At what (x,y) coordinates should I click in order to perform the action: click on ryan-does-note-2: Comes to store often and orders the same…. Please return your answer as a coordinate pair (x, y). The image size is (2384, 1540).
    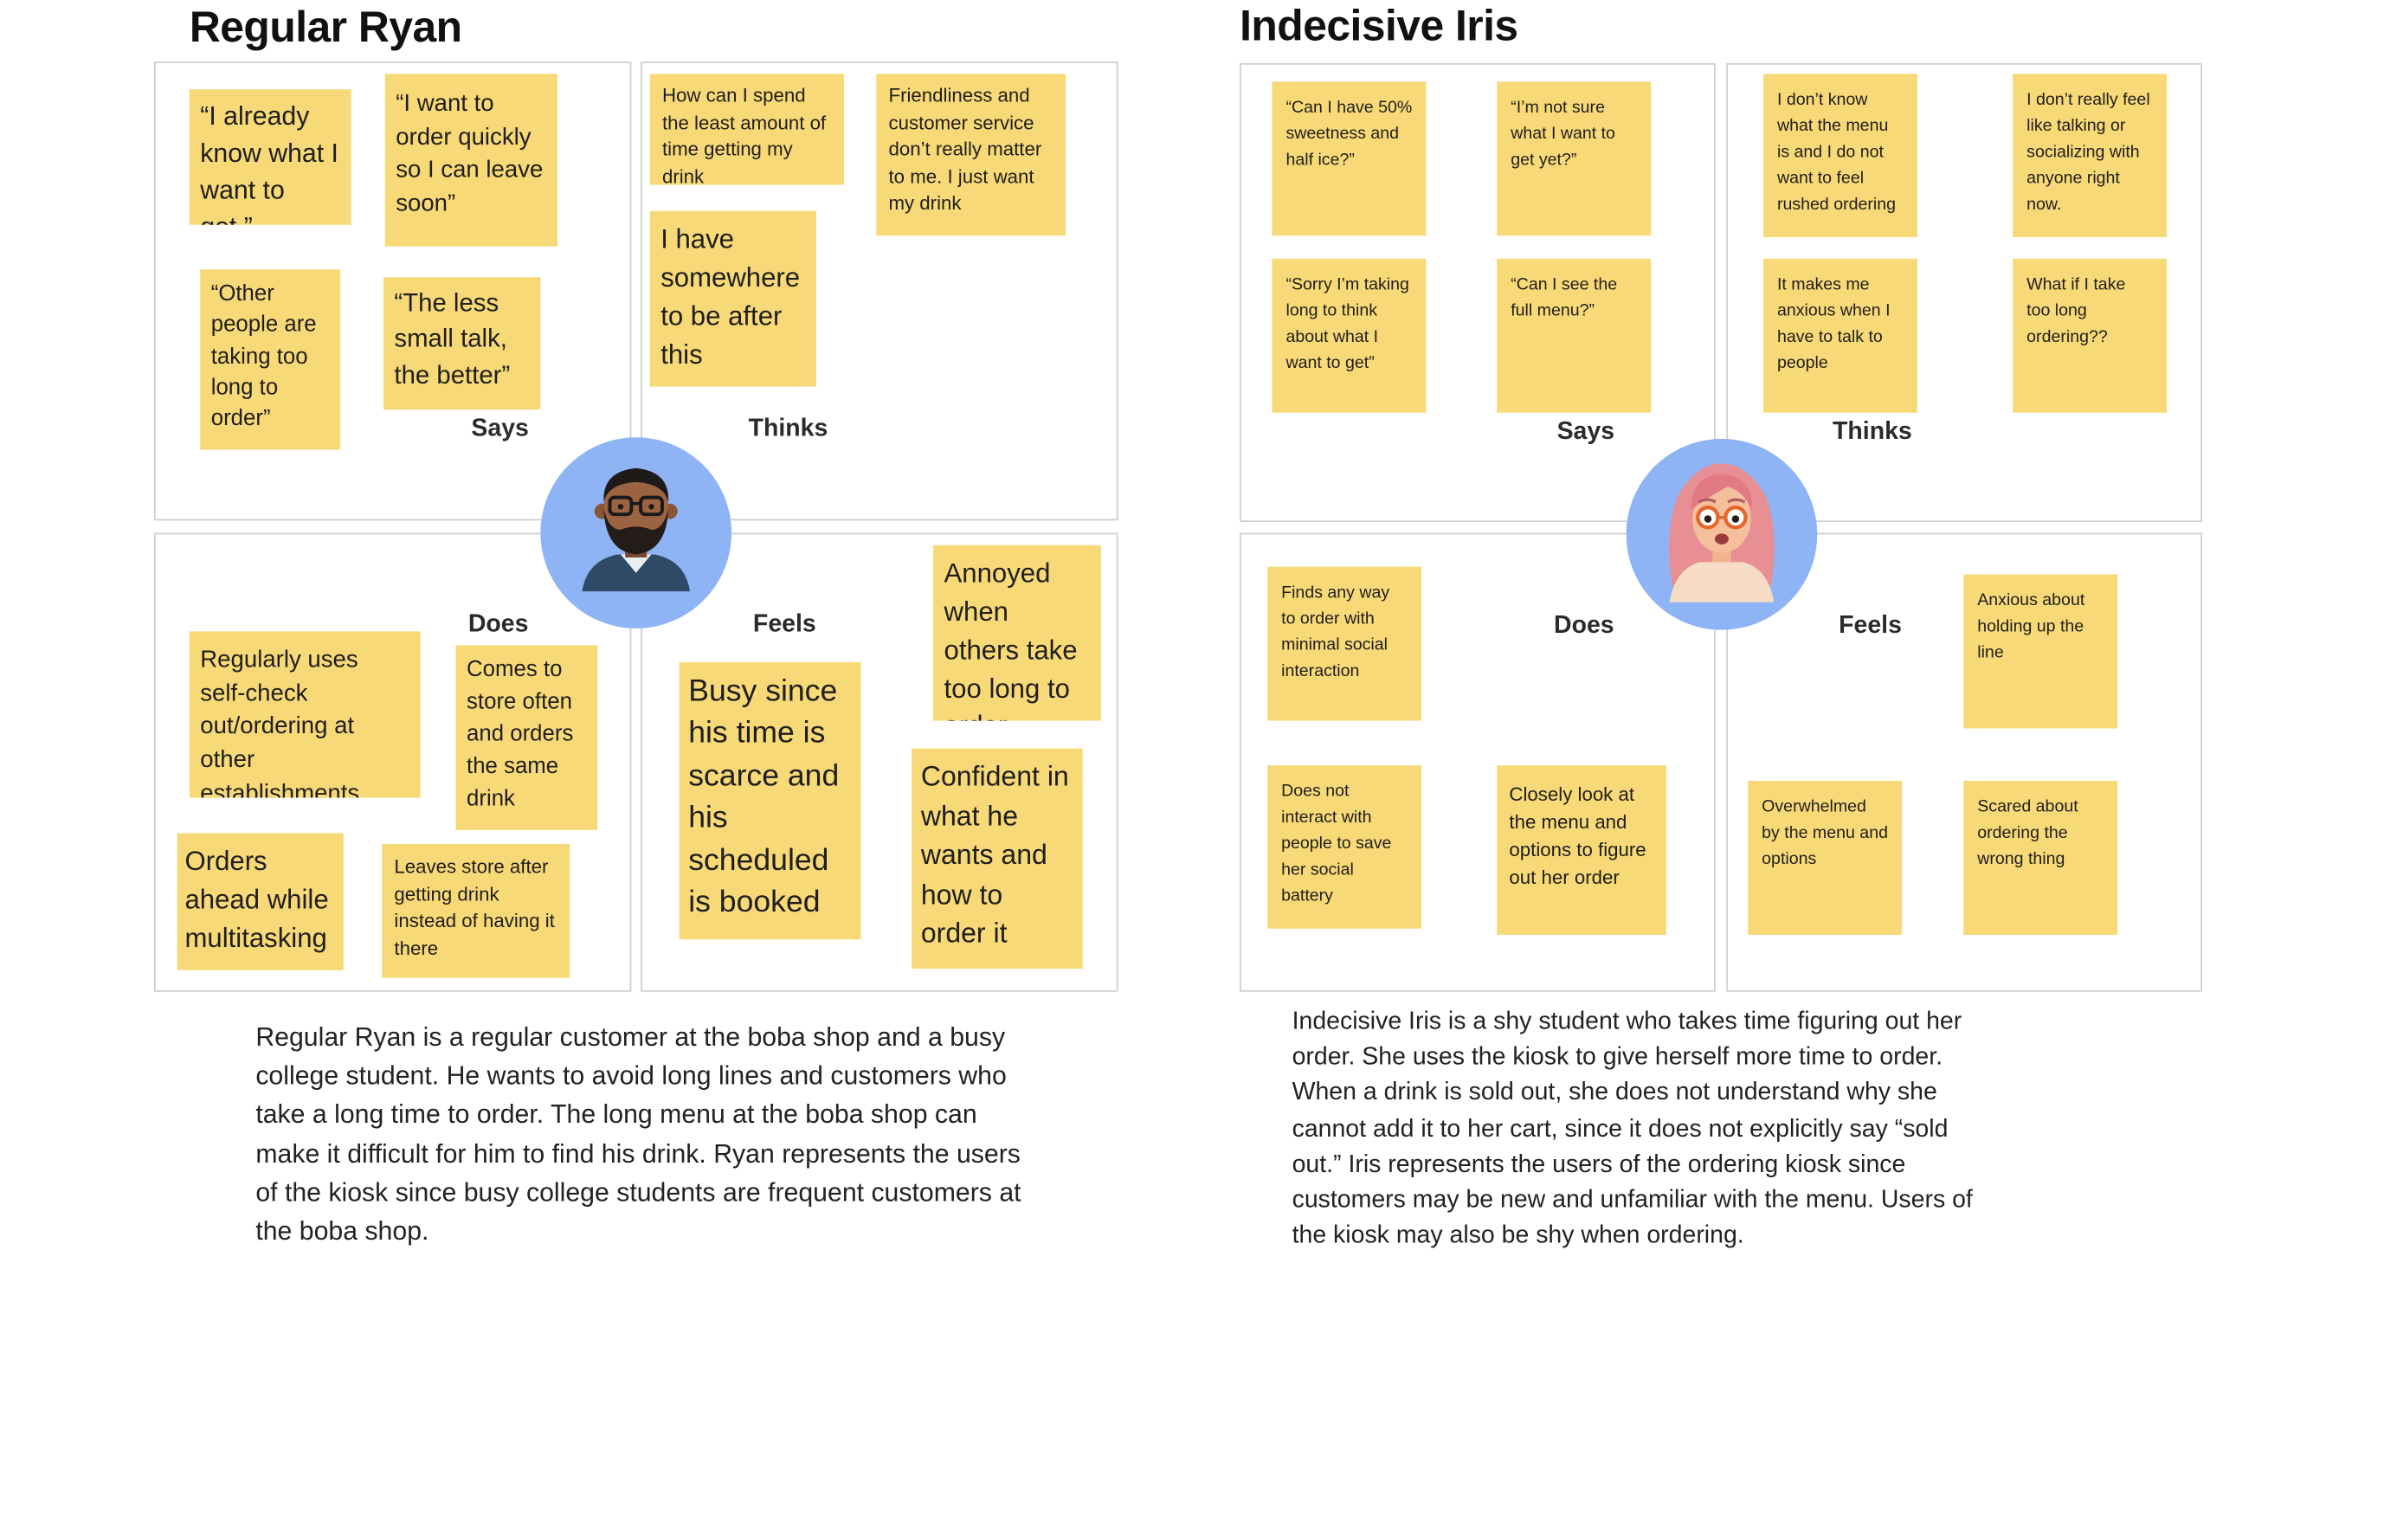
    Looking at the image, I should click on (526, 737).